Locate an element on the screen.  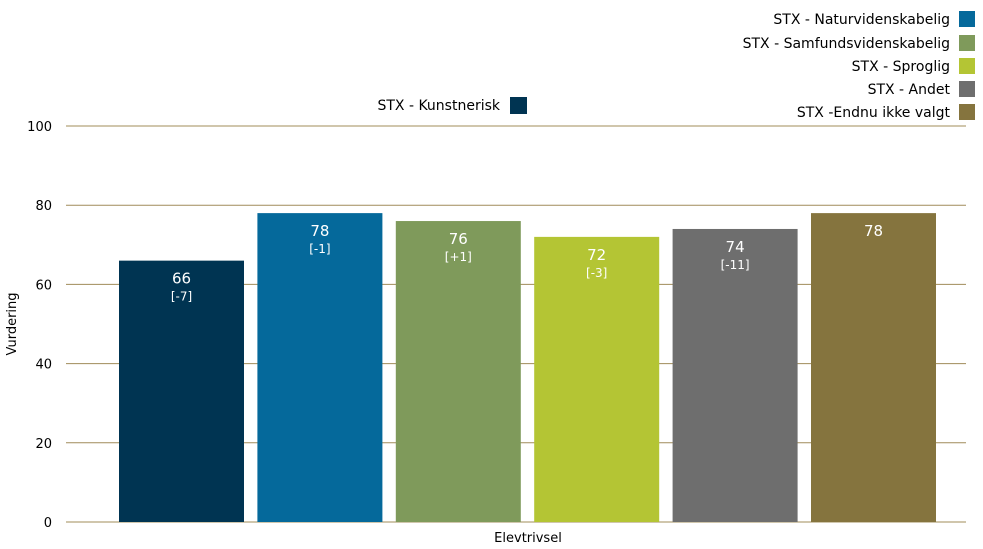
legend-label: STX - Samfundsvidenskabelig is located at coordinates (846, 44).